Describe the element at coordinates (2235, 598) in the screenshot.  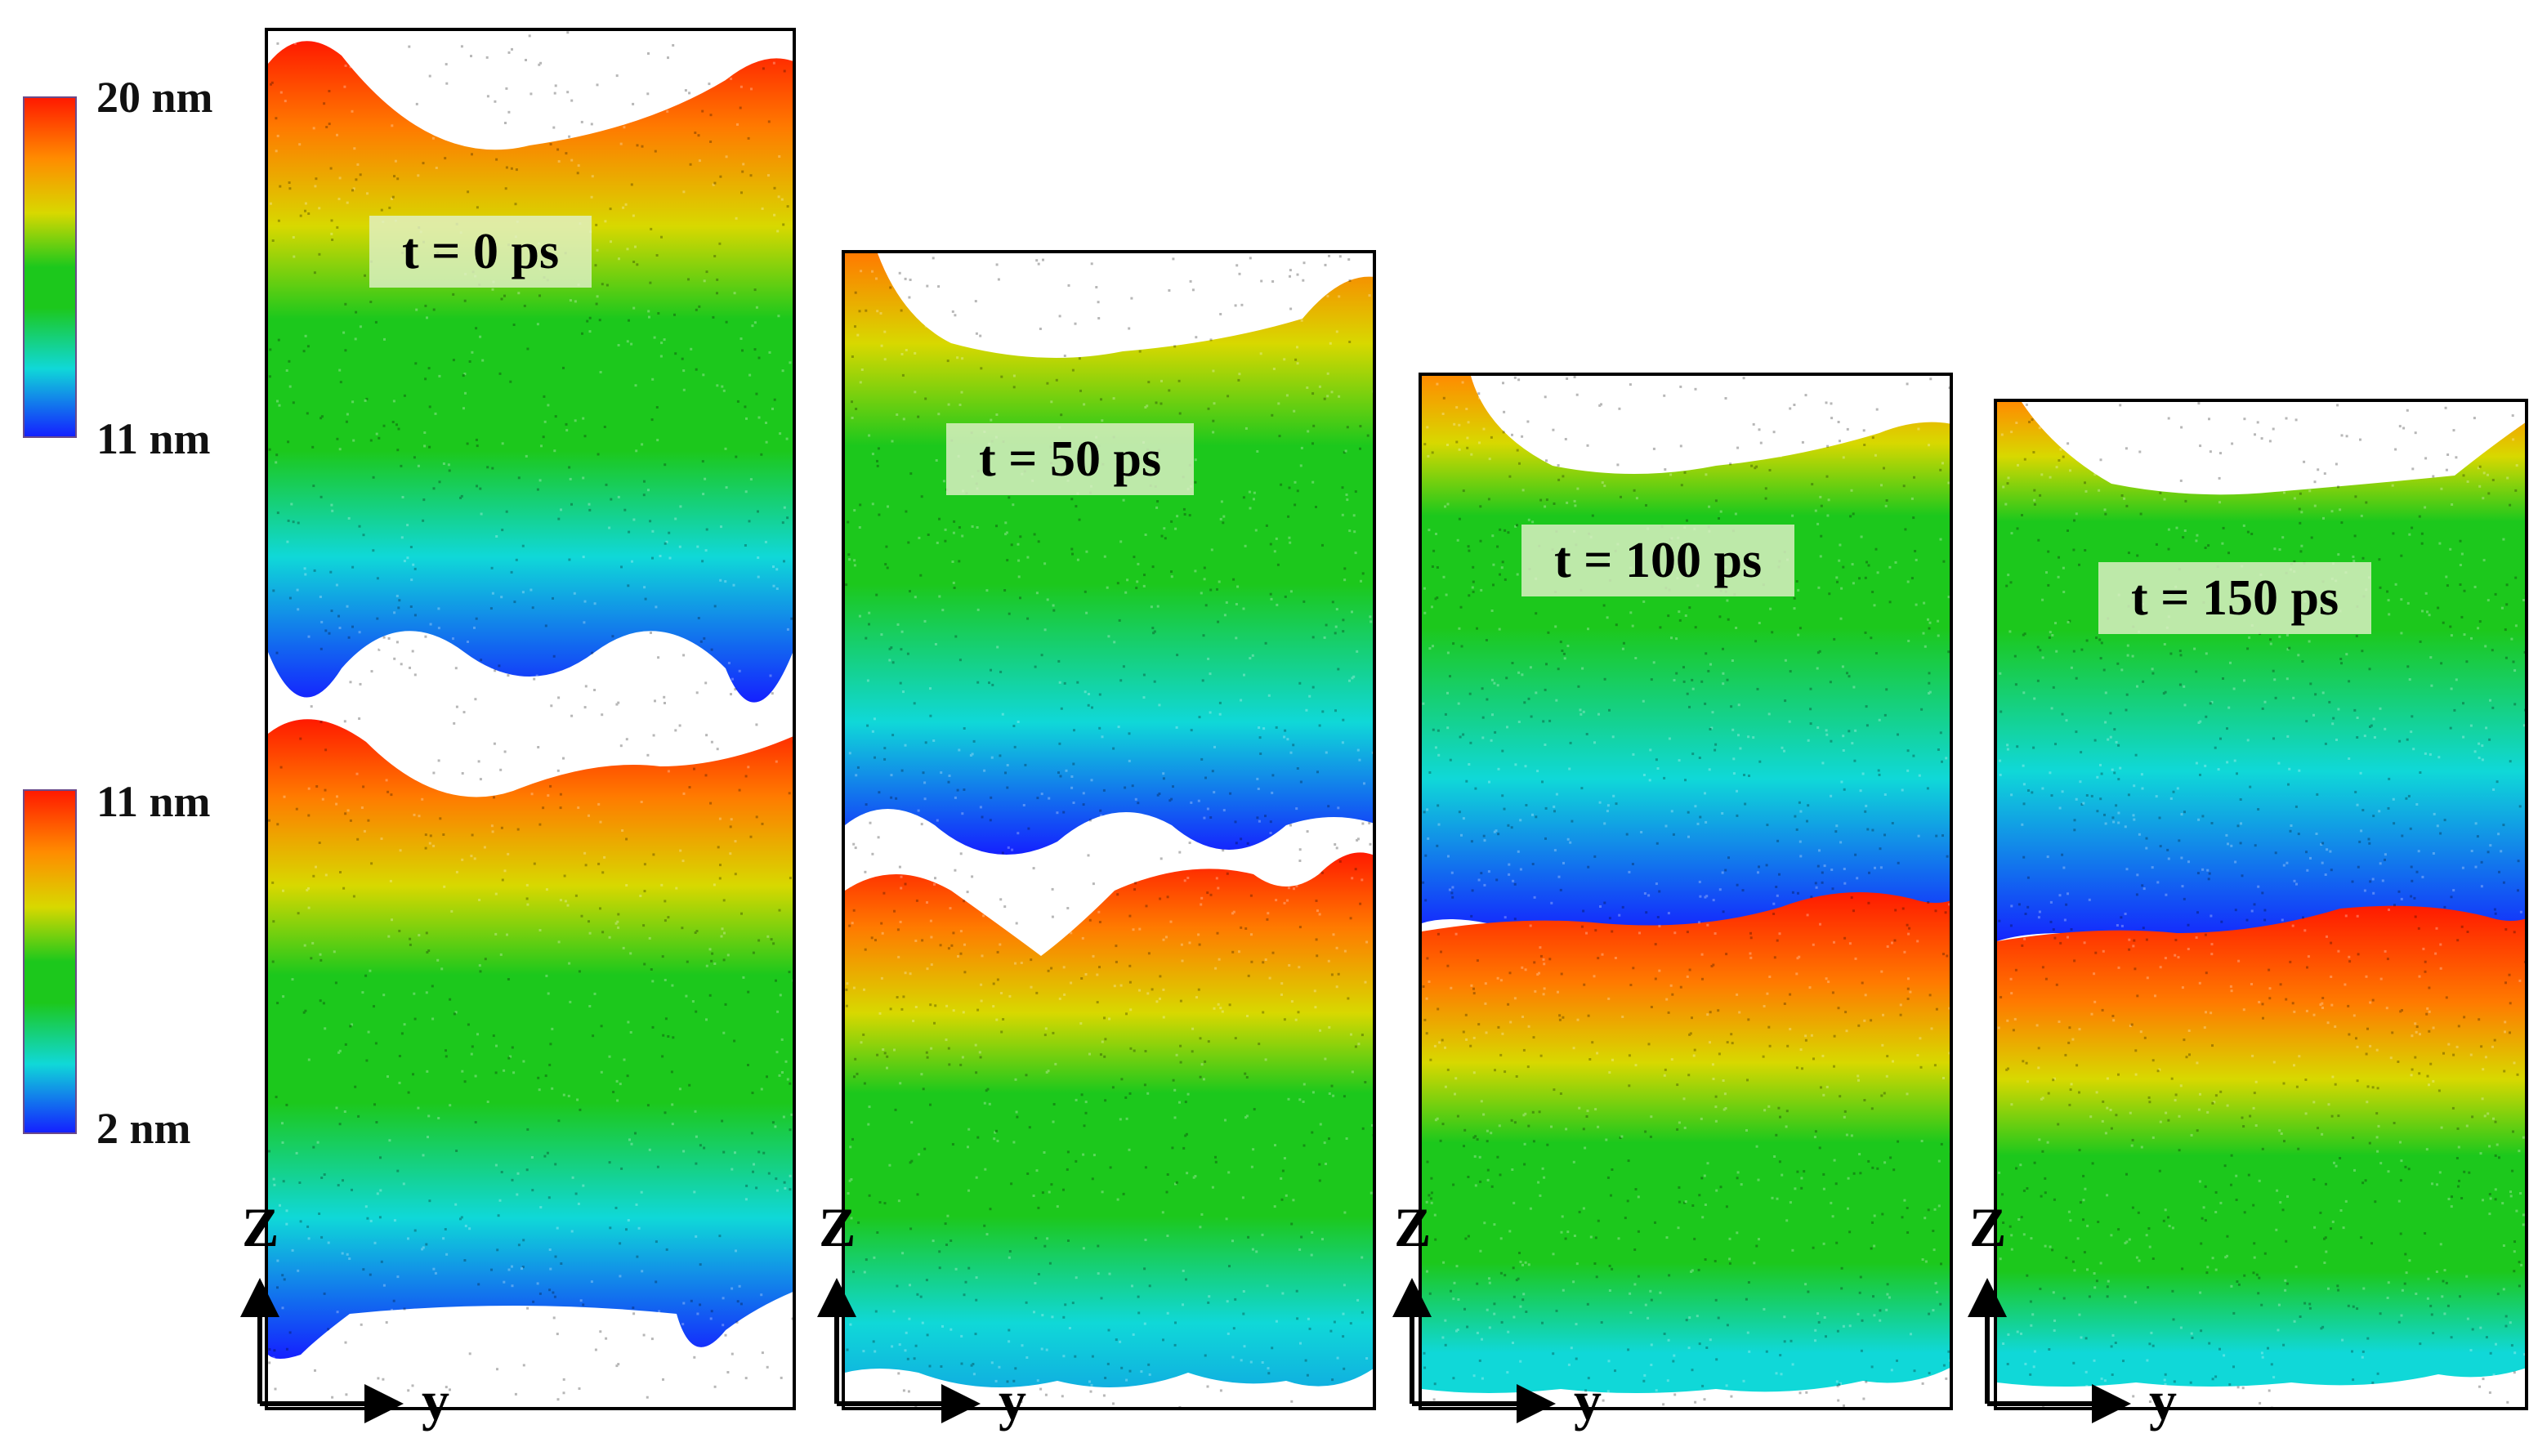
I see `time-label-t150: t = 150 ps` at that location.